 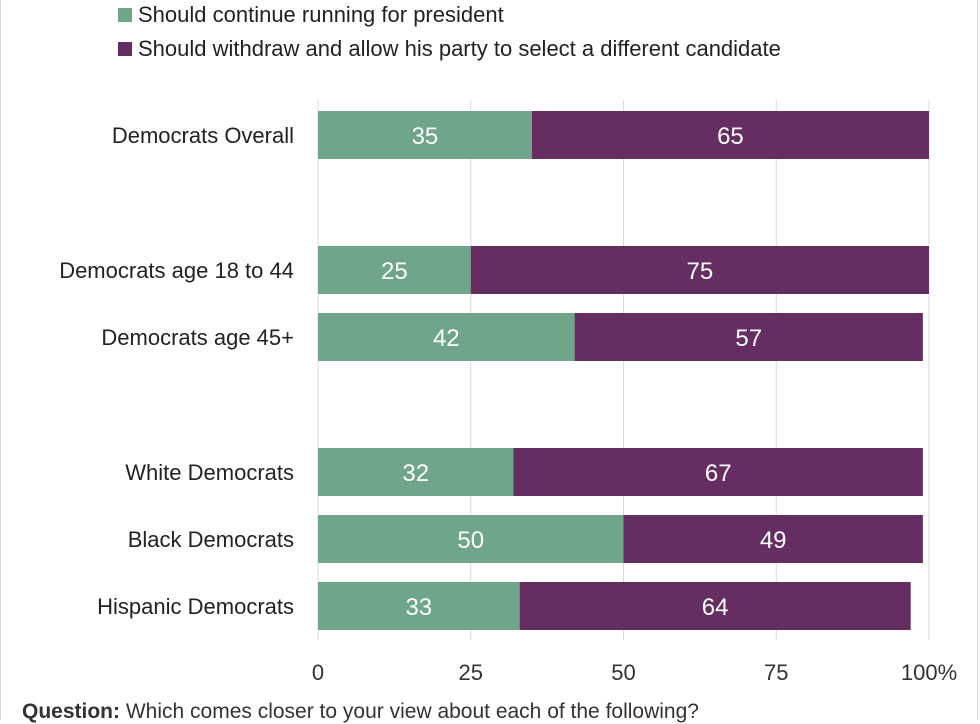 What do you see at coordinates (176, 270) in the screenshot?
I see `category-label-1: Democrats age 18 to 44` at bounding box center [176, 270].